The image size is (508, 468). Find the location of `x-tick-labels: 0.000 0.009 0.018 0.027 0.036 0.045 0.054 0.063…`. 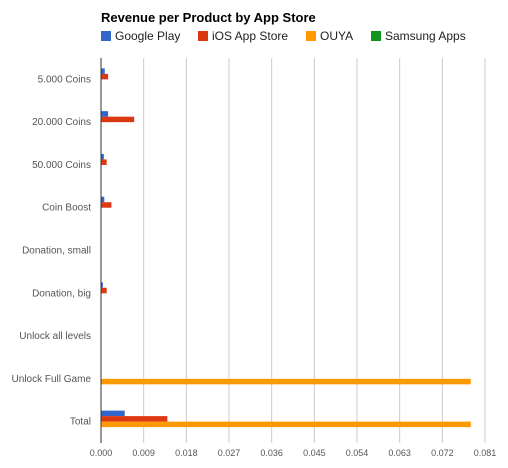

x-tick-labels: 0.000 0.009 0.018 0.027 0.036 0.045 0.054 0.063… is located at coordinates (293, 453).